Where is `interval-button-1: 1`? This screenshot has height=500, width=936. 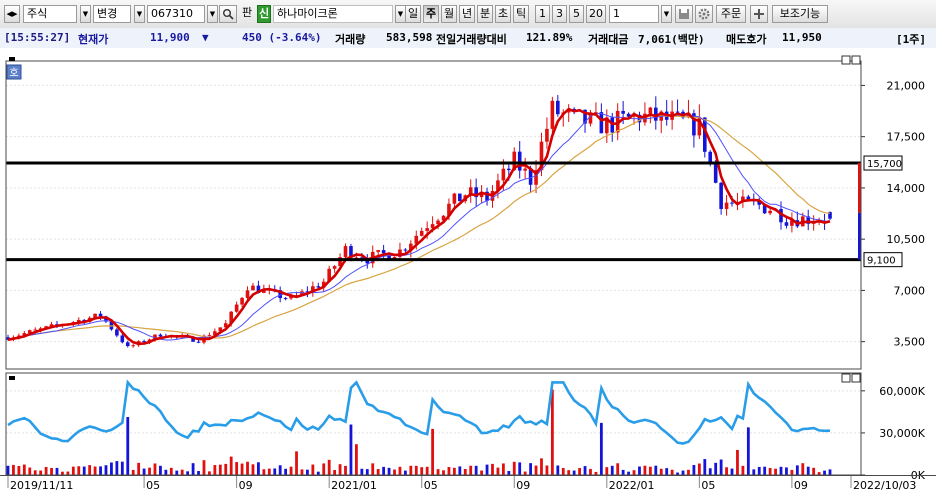
interval-button-1: 1 is located at coordinates (542, 14).